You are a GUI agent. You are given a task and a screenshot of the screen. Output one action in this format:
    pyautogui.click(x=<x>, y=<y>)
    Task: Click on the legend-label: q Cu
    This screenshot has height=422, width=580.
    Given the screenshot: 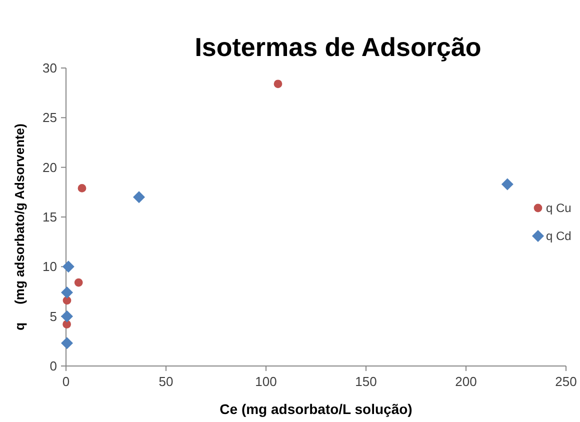 What is the action you would take?
    pyautogui.click(x=559, y=208)
    